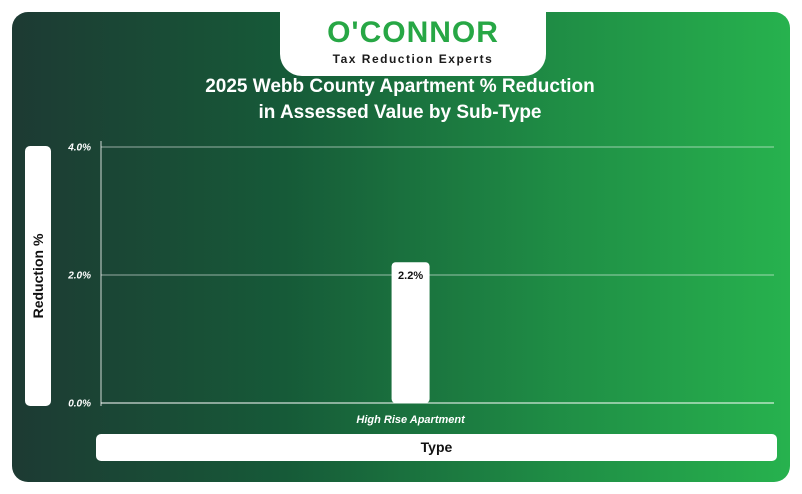  Describe the element at coordinates (410, 276) in the screenshot. I see `data-label: 2.2%` at that location.